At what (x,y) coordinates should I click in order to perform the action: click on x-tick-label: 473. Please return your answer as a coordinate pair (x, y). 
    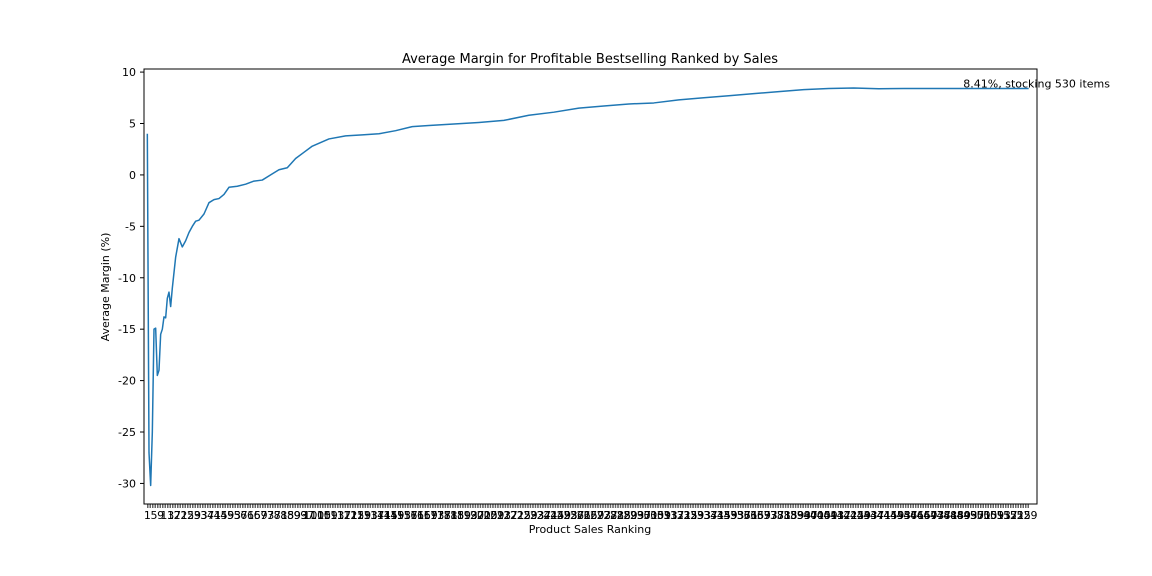
    Looking at the image, I should click on (933, 515).